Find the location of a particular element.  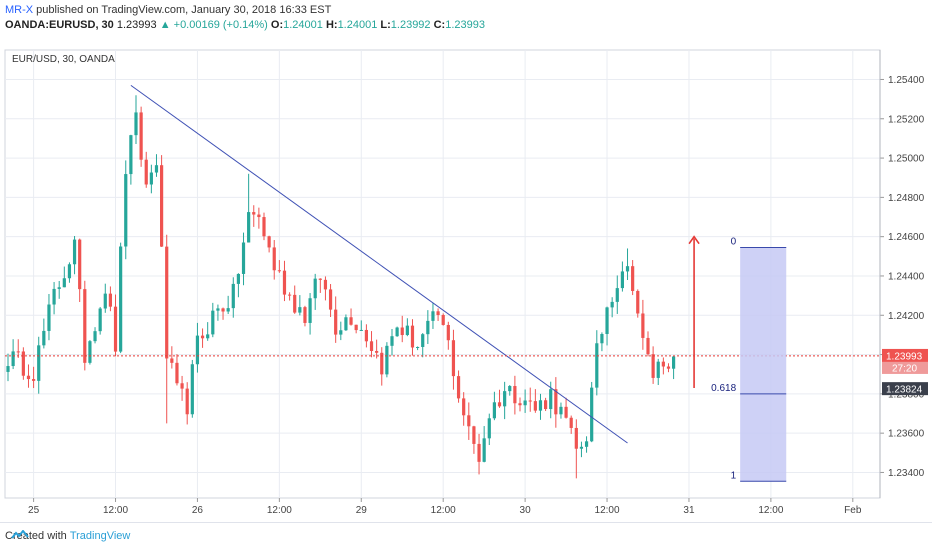

y-tick-label: 1.25400 is located at coordinates (906, 80).